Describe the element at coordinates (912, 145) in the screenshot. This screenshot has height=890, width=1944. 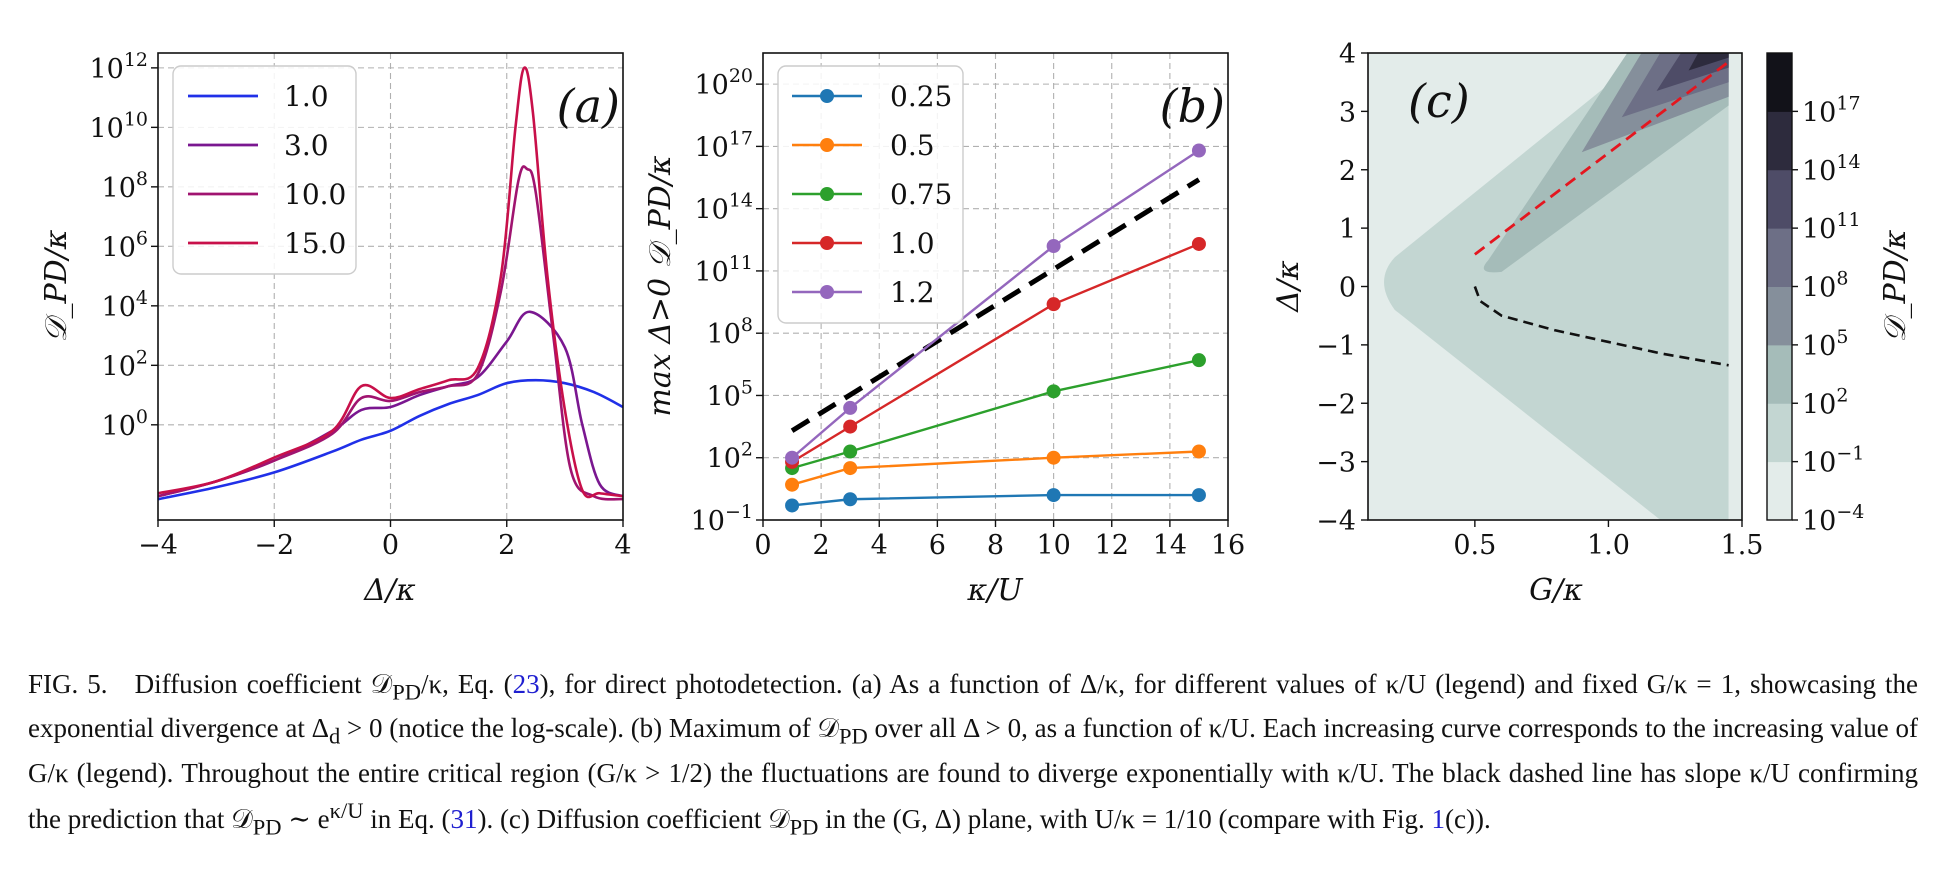
I see `panel-b-legend-label: 0.5` at that location.